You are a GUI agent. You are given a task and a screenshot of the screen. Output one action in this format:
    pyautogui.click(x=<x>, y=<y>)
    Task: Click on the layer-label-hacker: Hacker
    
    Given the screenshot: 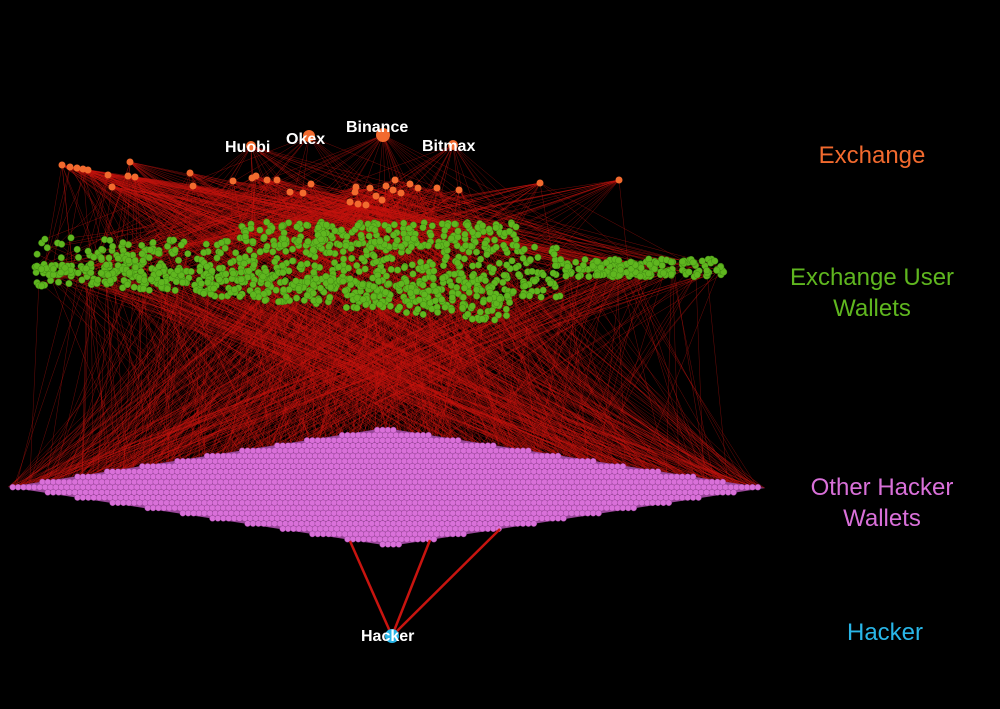 What is the action you would take?
    pyautogui.click(x=885, y=632)
    